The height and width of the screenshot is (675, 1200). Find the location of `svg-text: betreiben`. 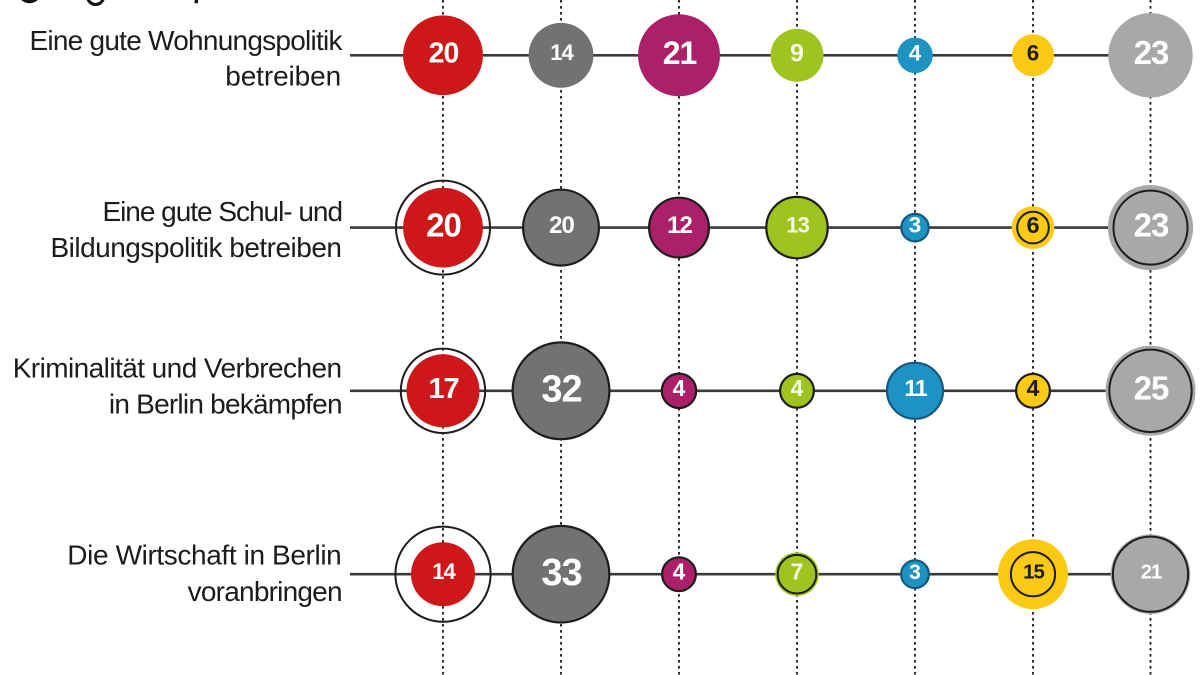

svg-text: betreiben is located at coordinates (283, 76).